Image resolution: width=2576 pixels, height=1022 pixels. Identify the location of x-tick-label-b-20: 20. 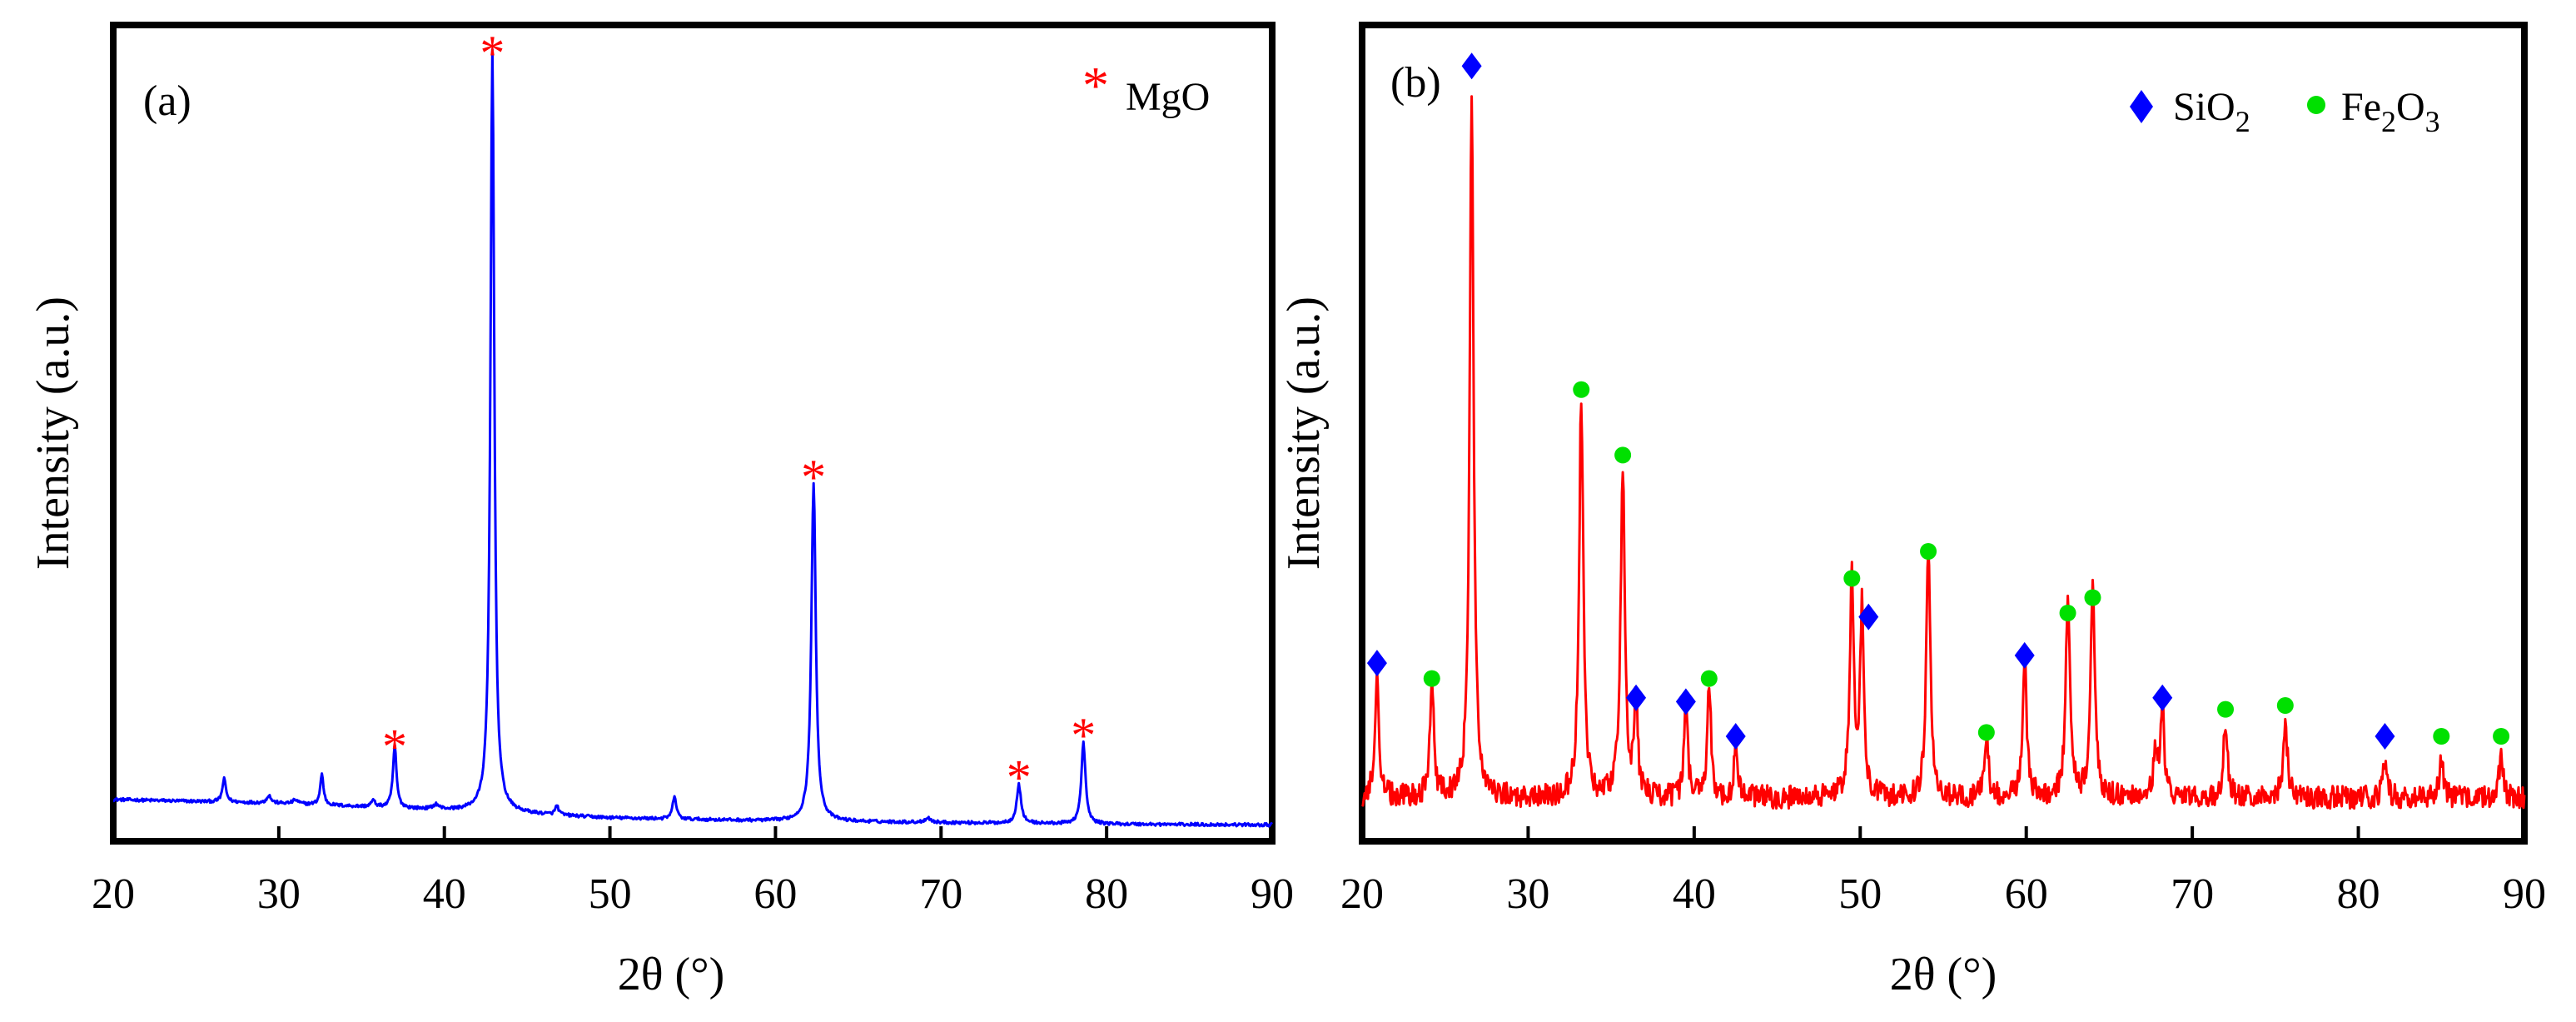
(1362, 894).